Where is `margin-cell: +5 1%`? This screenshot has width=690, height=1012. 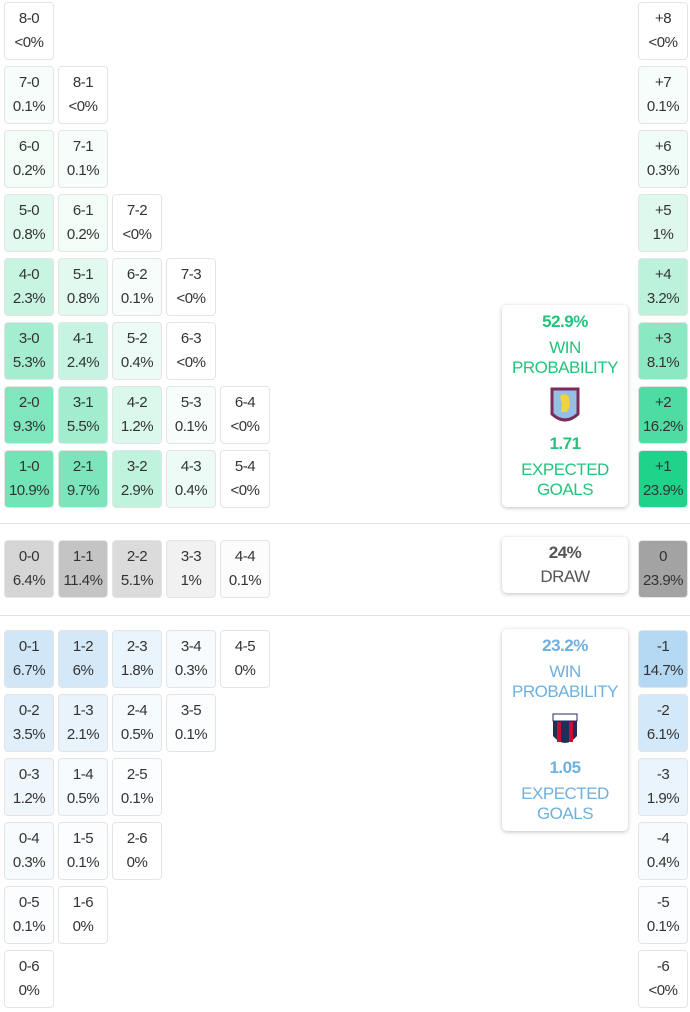
margin-cell: +5 1% is located at coordinates (663, 223).